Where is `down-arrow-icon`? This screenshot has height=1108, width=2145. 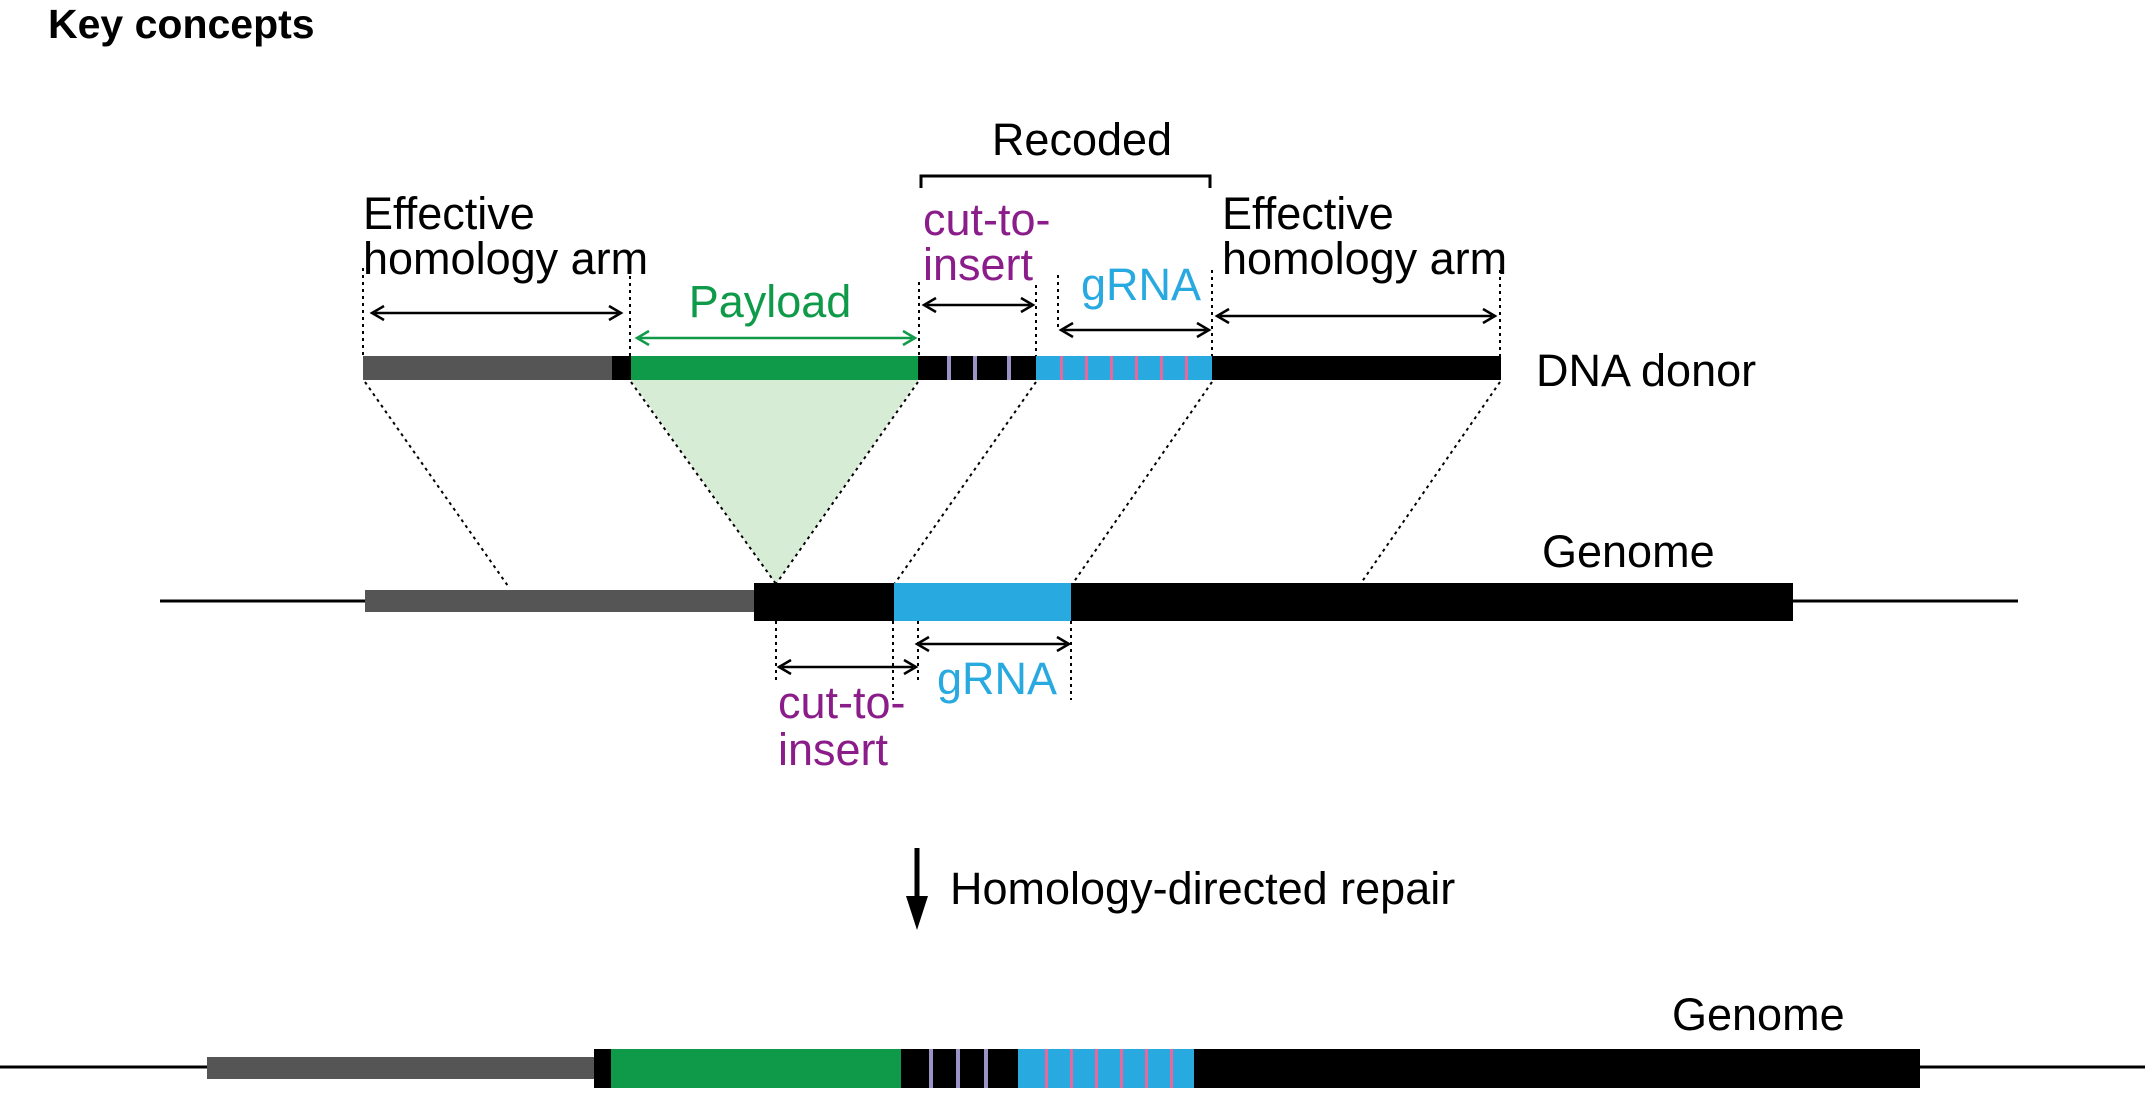
down-arrow-icon is located at coordinates (917, 889).